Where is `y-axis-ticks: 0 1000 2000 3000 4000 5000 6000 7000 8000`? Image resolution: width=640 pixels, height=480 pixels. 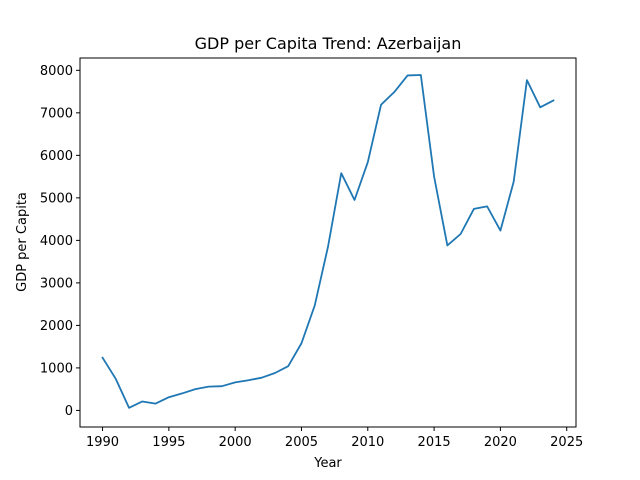 y-axis-ticks: 0 1000 2000 3000 4000 5000 6000 7000 8000 is located at coordinates (60, 241).